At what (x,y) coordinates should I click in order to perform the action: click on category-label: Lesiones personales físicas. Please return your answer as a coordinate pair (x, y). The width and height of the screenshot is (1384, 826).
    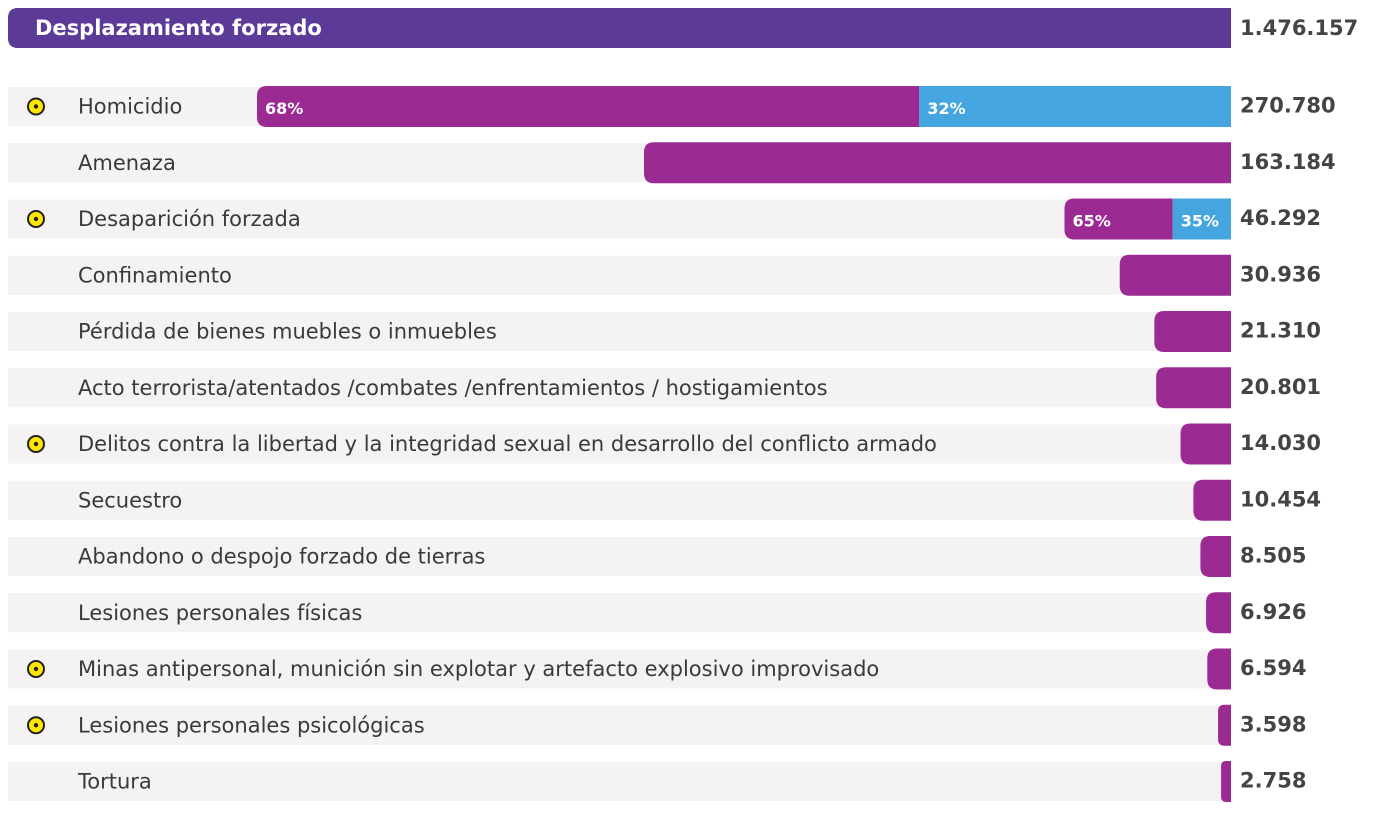
    Looking at the image, I should click on (220, 613).